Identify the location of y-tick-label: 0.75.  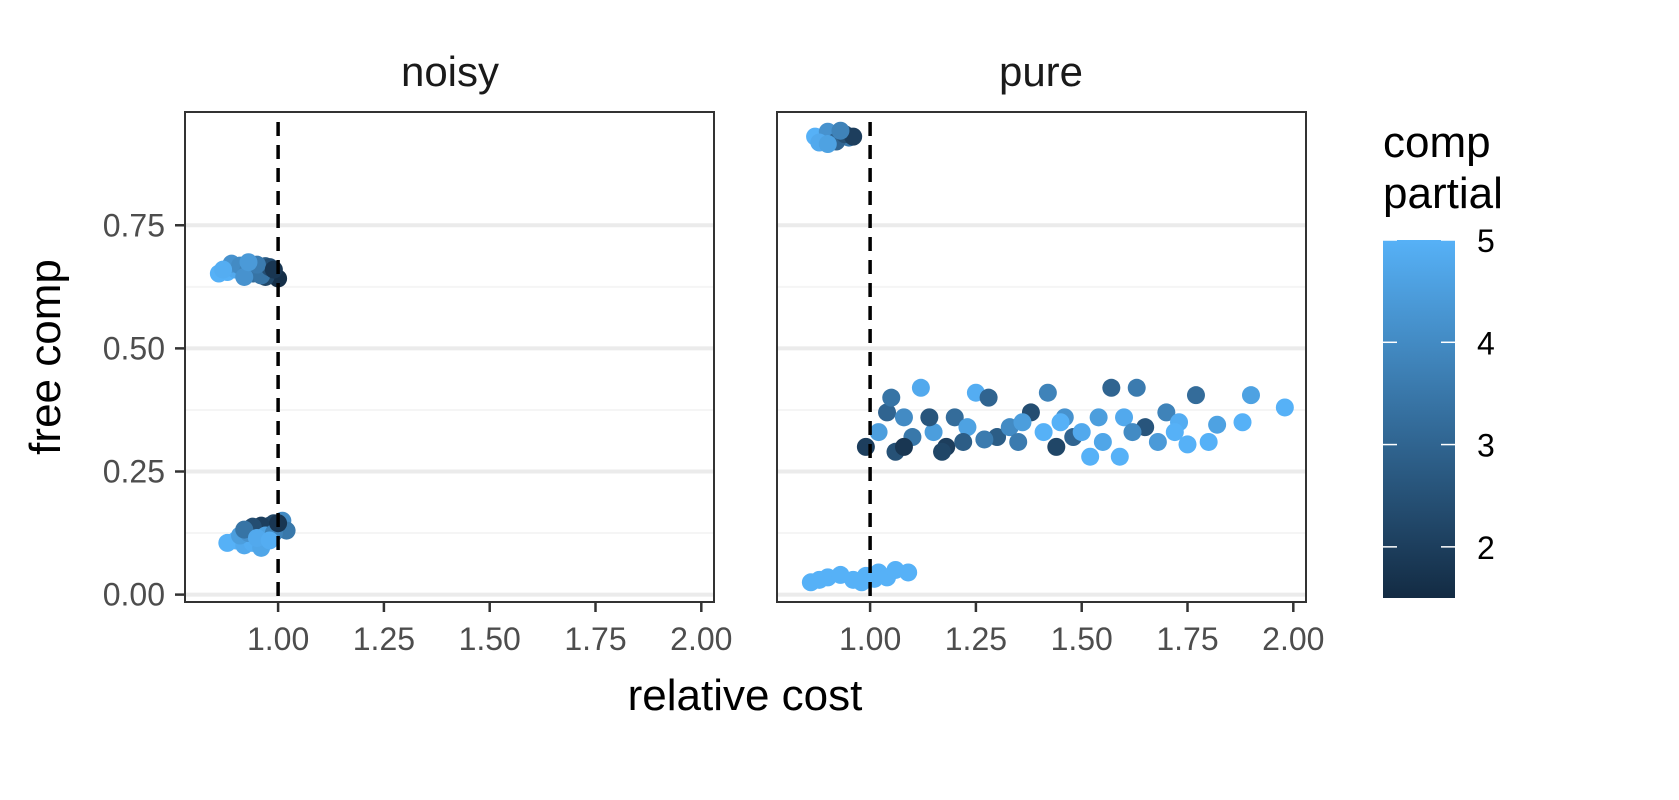
(134, 225).